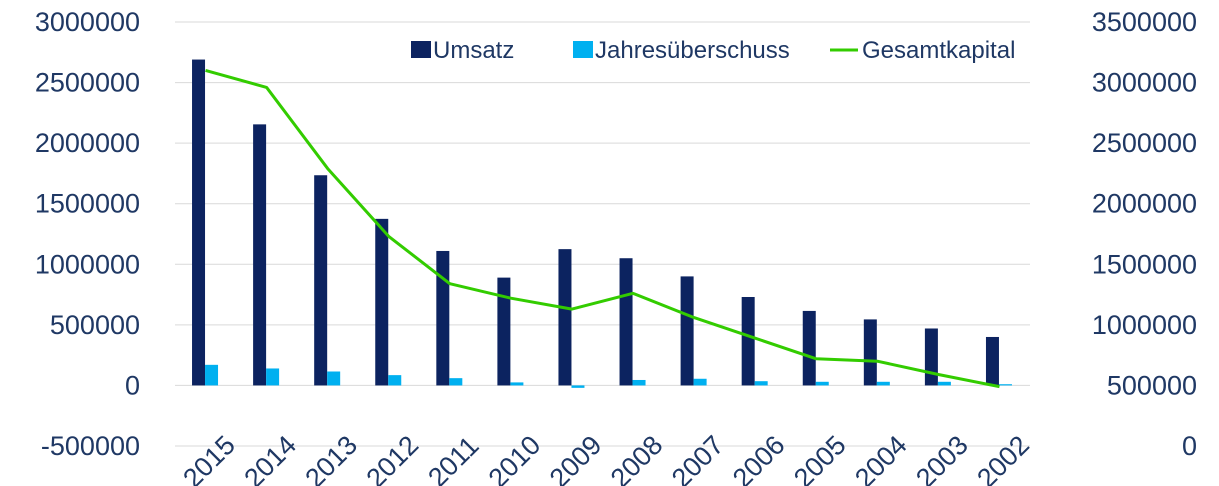  What do you see at coordinates (1144, 204) in the screenshot?
I see `y-right-tick-label: 2000000` at bounding box center [1144, 204].